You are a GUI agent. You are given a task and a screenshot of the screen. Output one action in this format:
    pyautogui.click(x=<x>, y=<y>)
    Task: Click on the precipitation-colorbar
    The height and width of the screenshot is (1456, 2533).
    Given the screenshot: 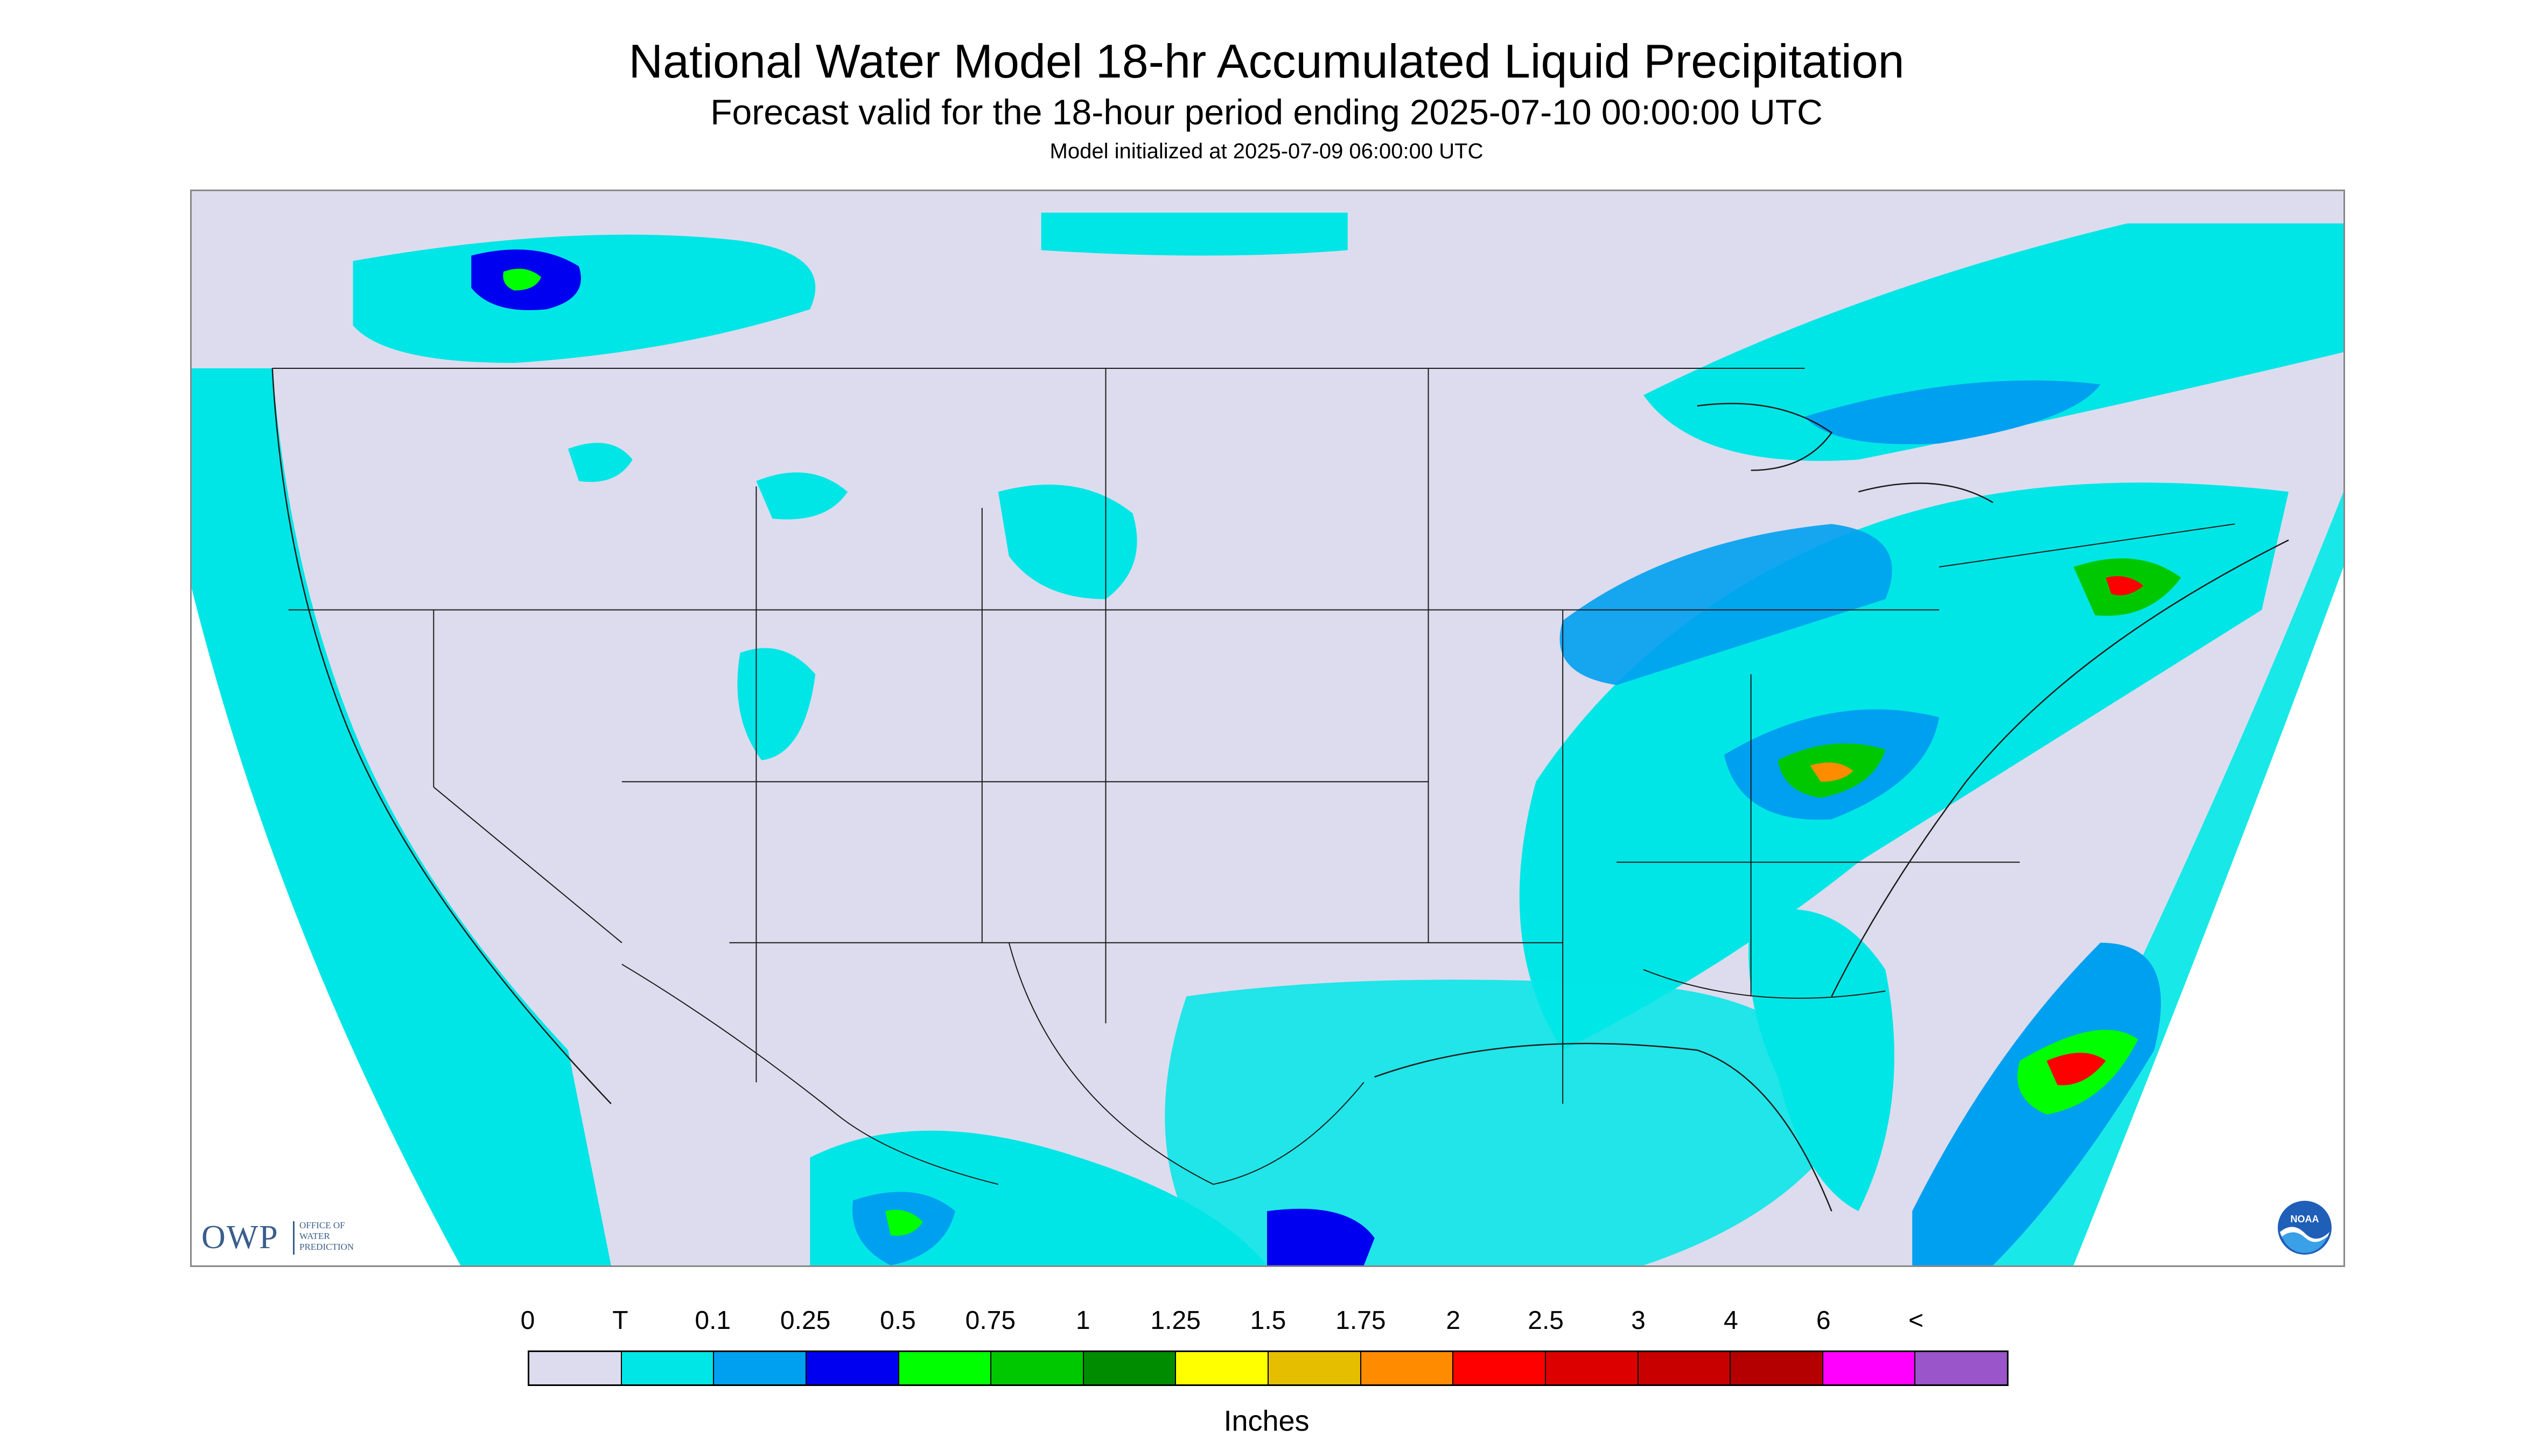 What is the action you would take?
    pyautogui.click(x=1268, y=1368)
    